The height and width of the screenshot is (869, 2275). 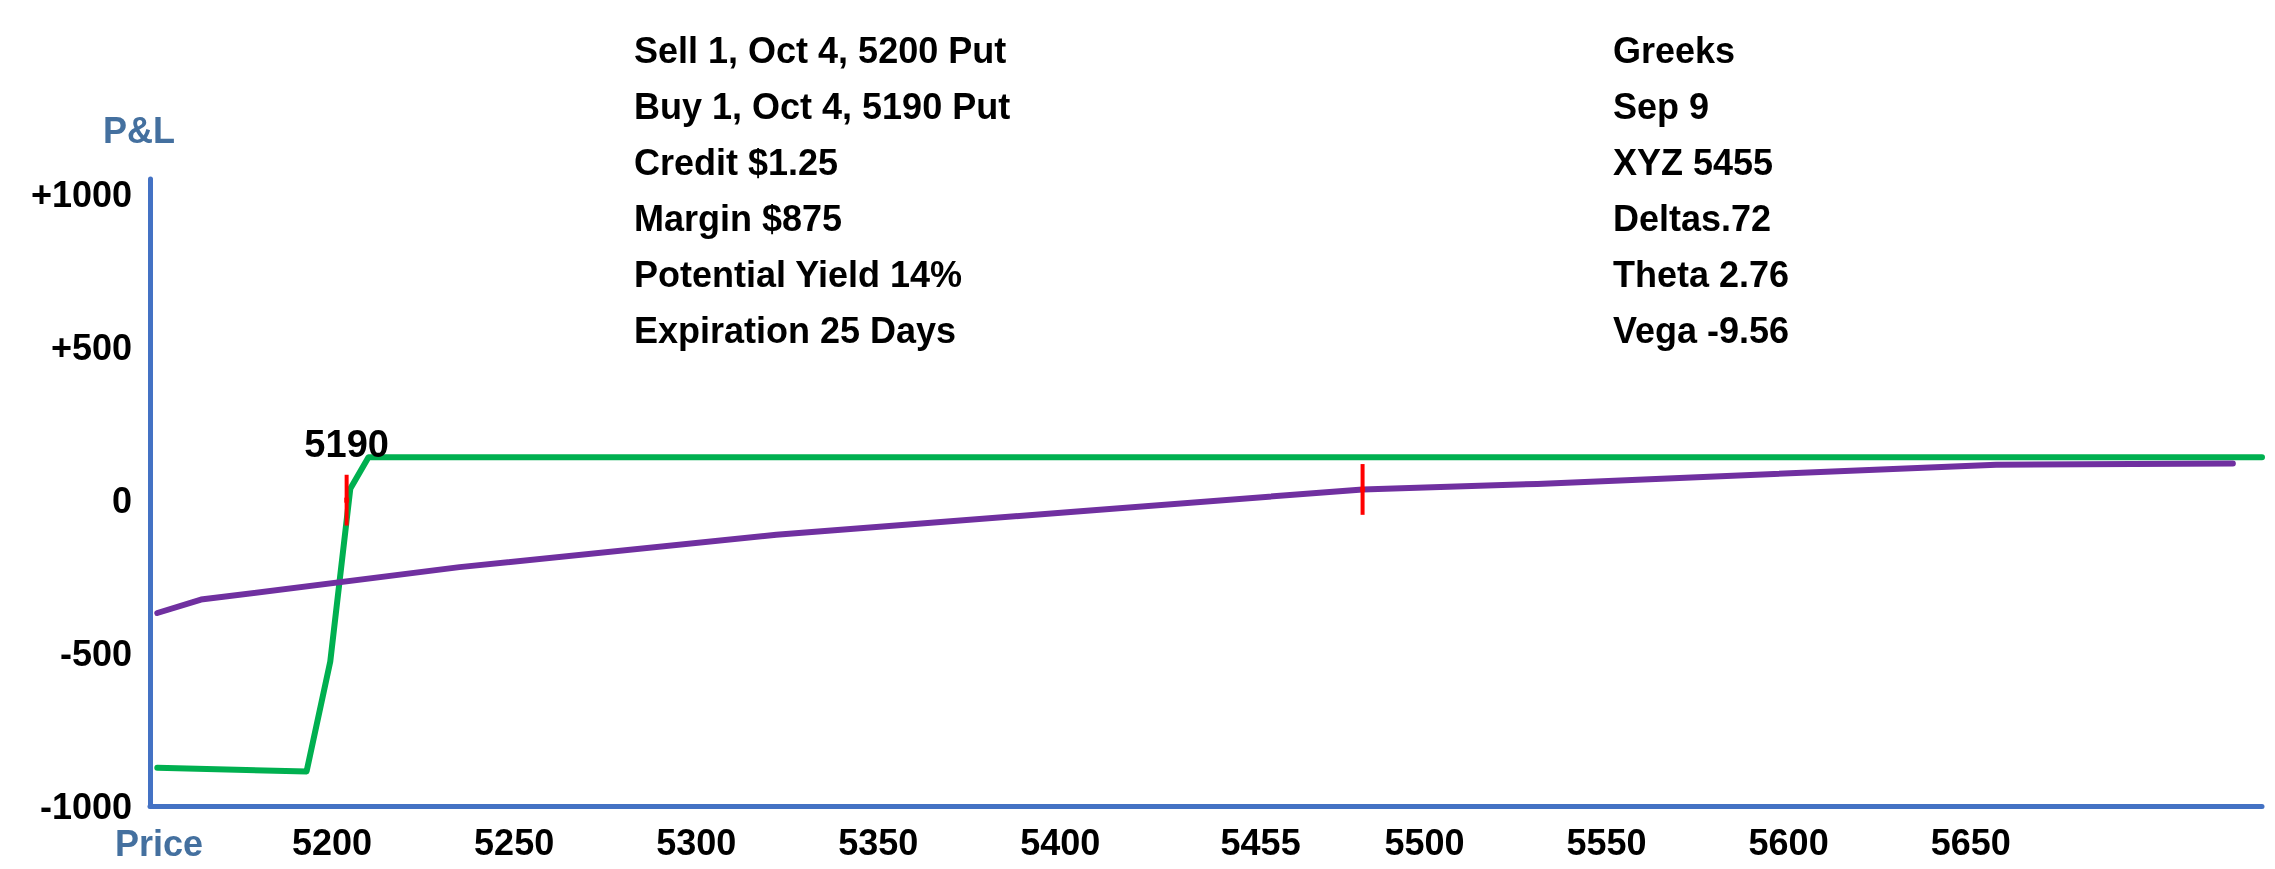 I want to click on y-axis-title: P&L, so click(x=139, y=130).